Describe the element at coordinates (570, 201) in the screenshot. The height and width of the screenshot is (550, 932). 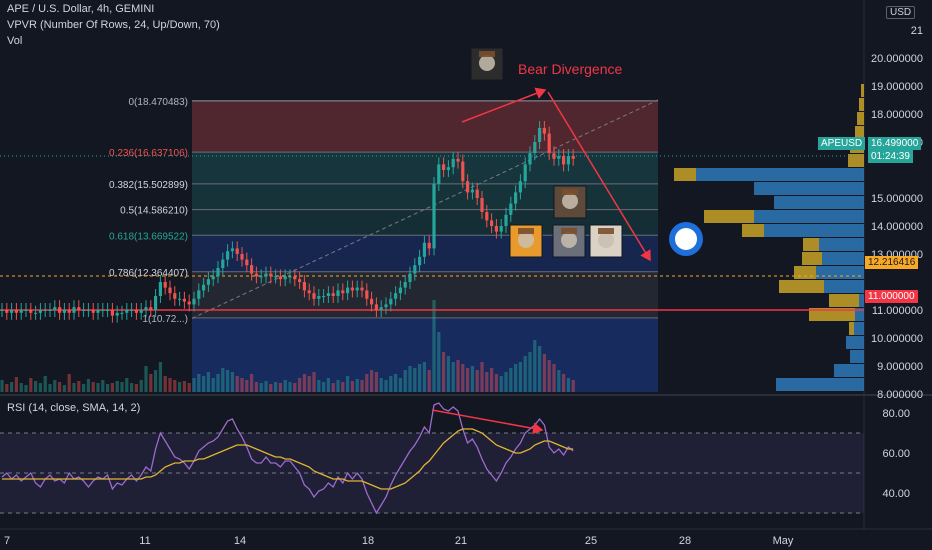
I see `avatar-face` at that location.